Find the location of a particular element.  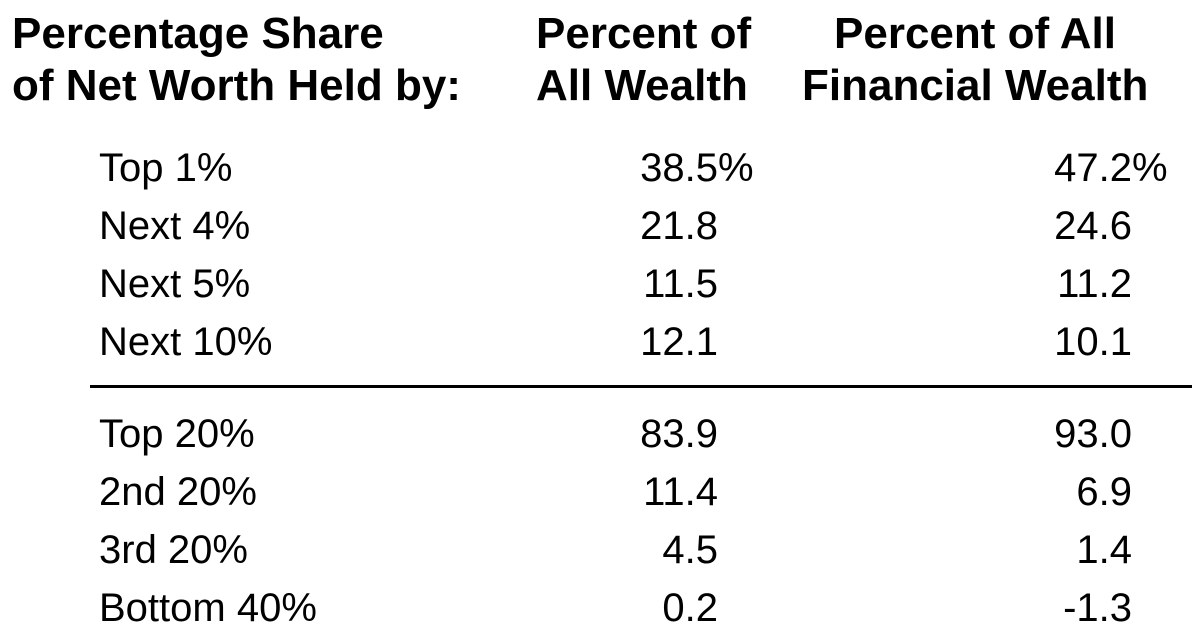

row-label: Top 20% is located at coordinates (177, 434).